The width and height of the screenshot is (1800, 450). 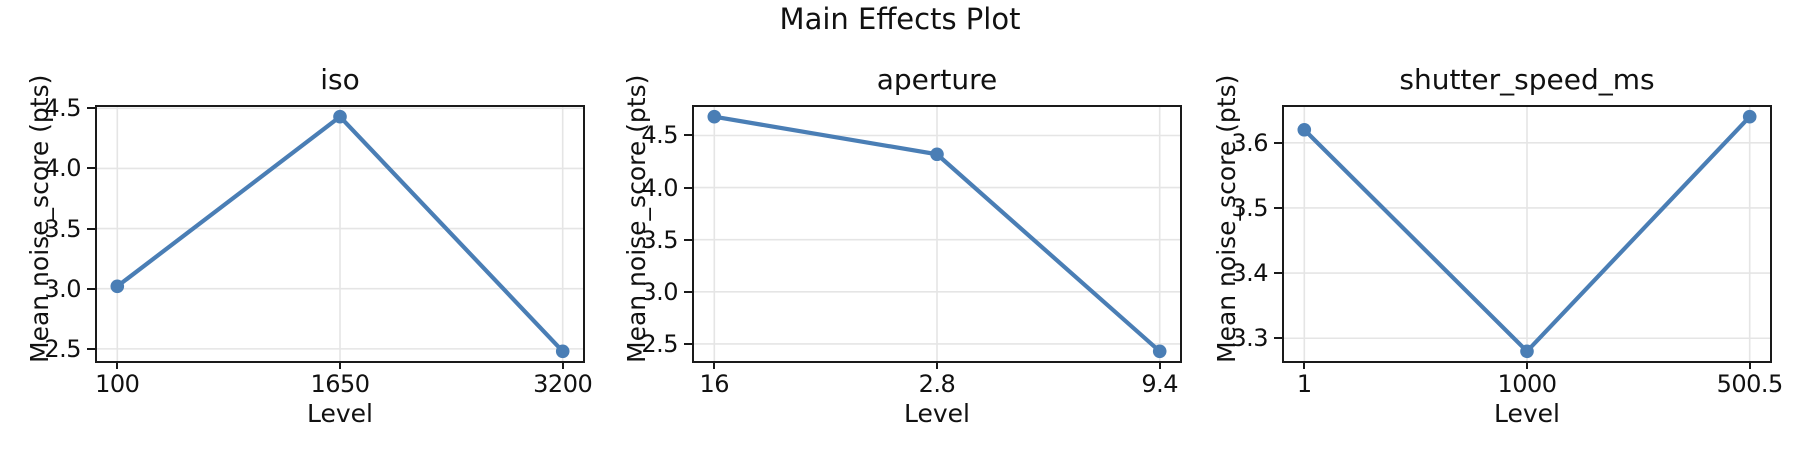 What do you see at coordinates (900, 19) in the screenshot?
I see `figure-suptitle: Main Effects Plot` at bounding box center [900, 19].